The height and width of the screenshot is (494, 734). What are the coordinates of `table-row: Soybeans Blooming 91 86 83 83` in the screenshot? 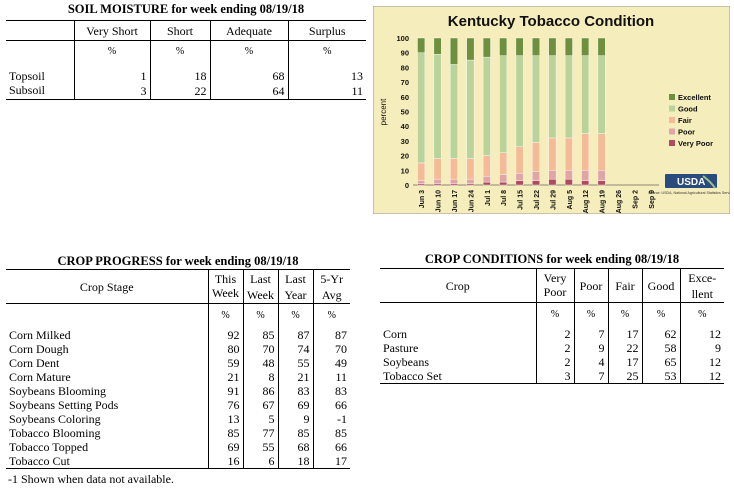 It's located at (178, 391).